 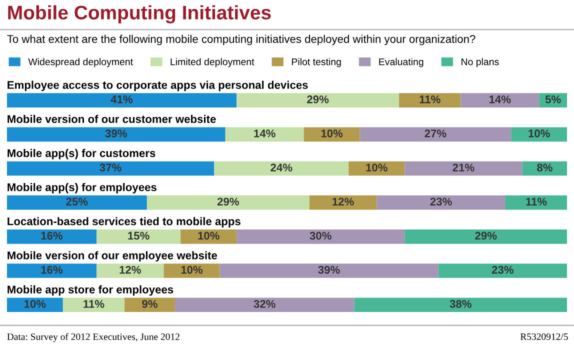 I want to click on text: Data: Survey of 2012 Executives, June 2012, so click(x=93, y=337).